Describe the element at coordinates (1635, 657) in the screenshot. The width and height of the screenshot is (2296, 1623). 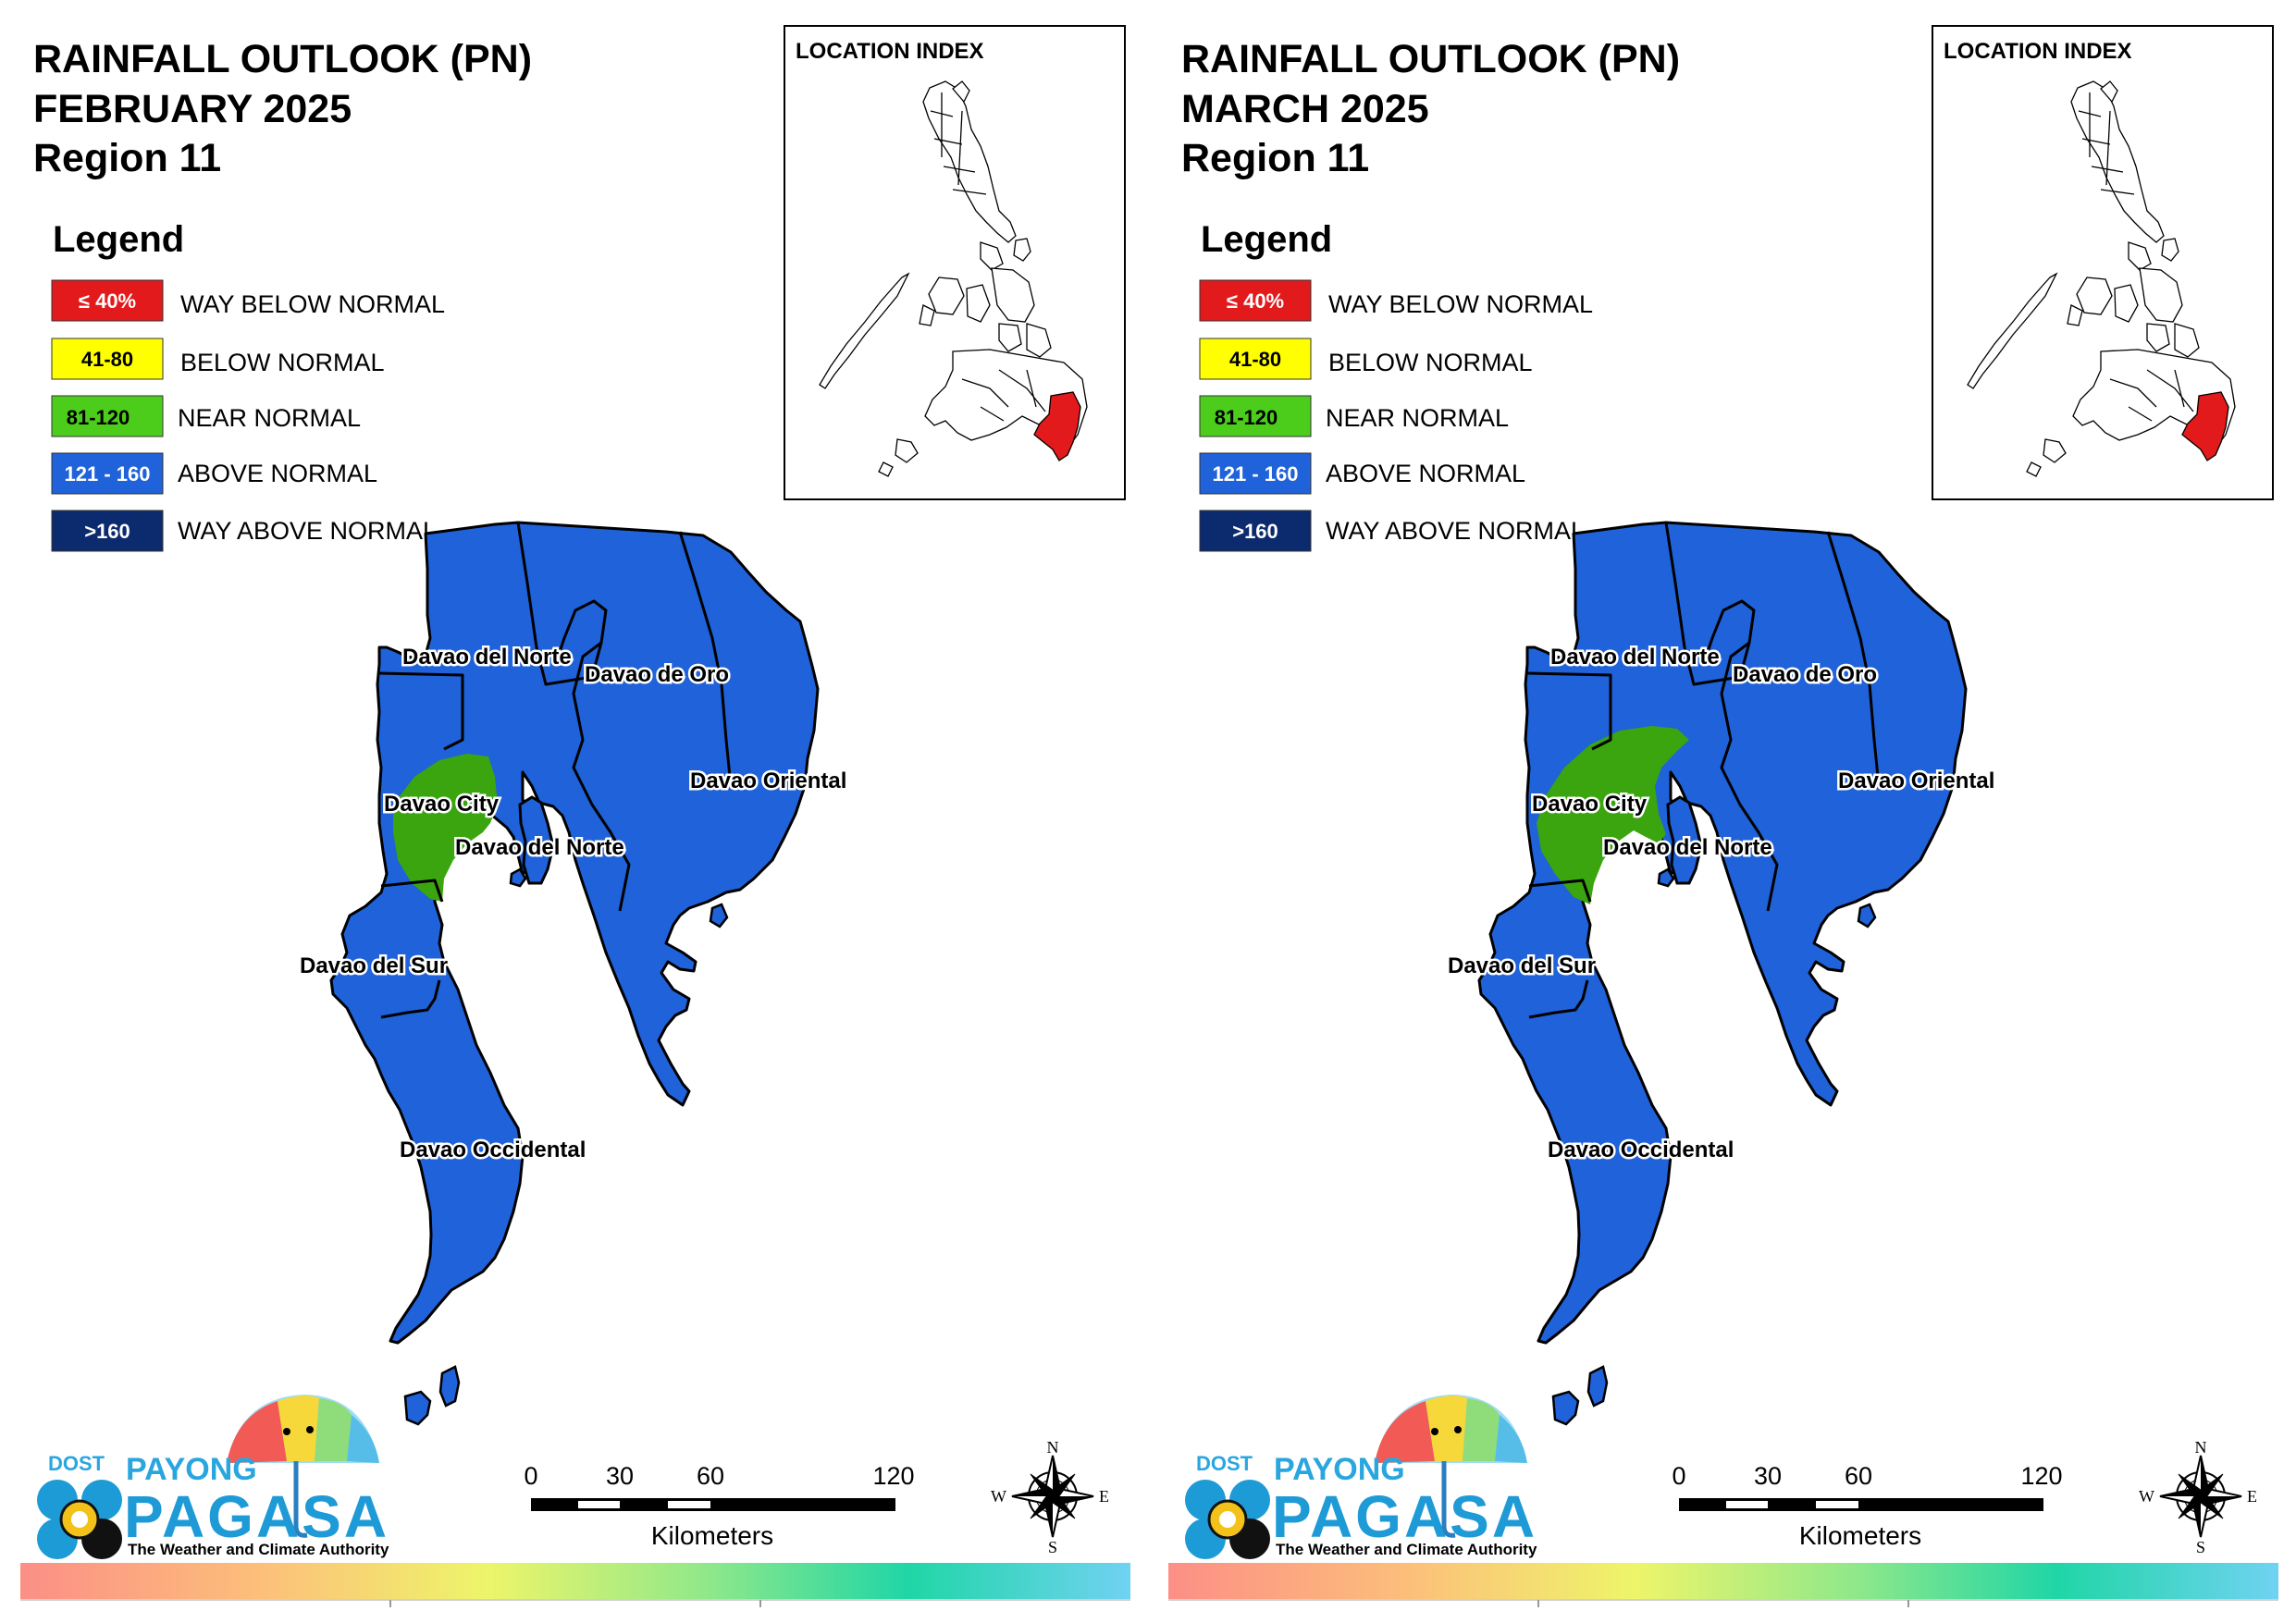
I see `province-label-davao-del-norte: Davao del Norte` at that location.